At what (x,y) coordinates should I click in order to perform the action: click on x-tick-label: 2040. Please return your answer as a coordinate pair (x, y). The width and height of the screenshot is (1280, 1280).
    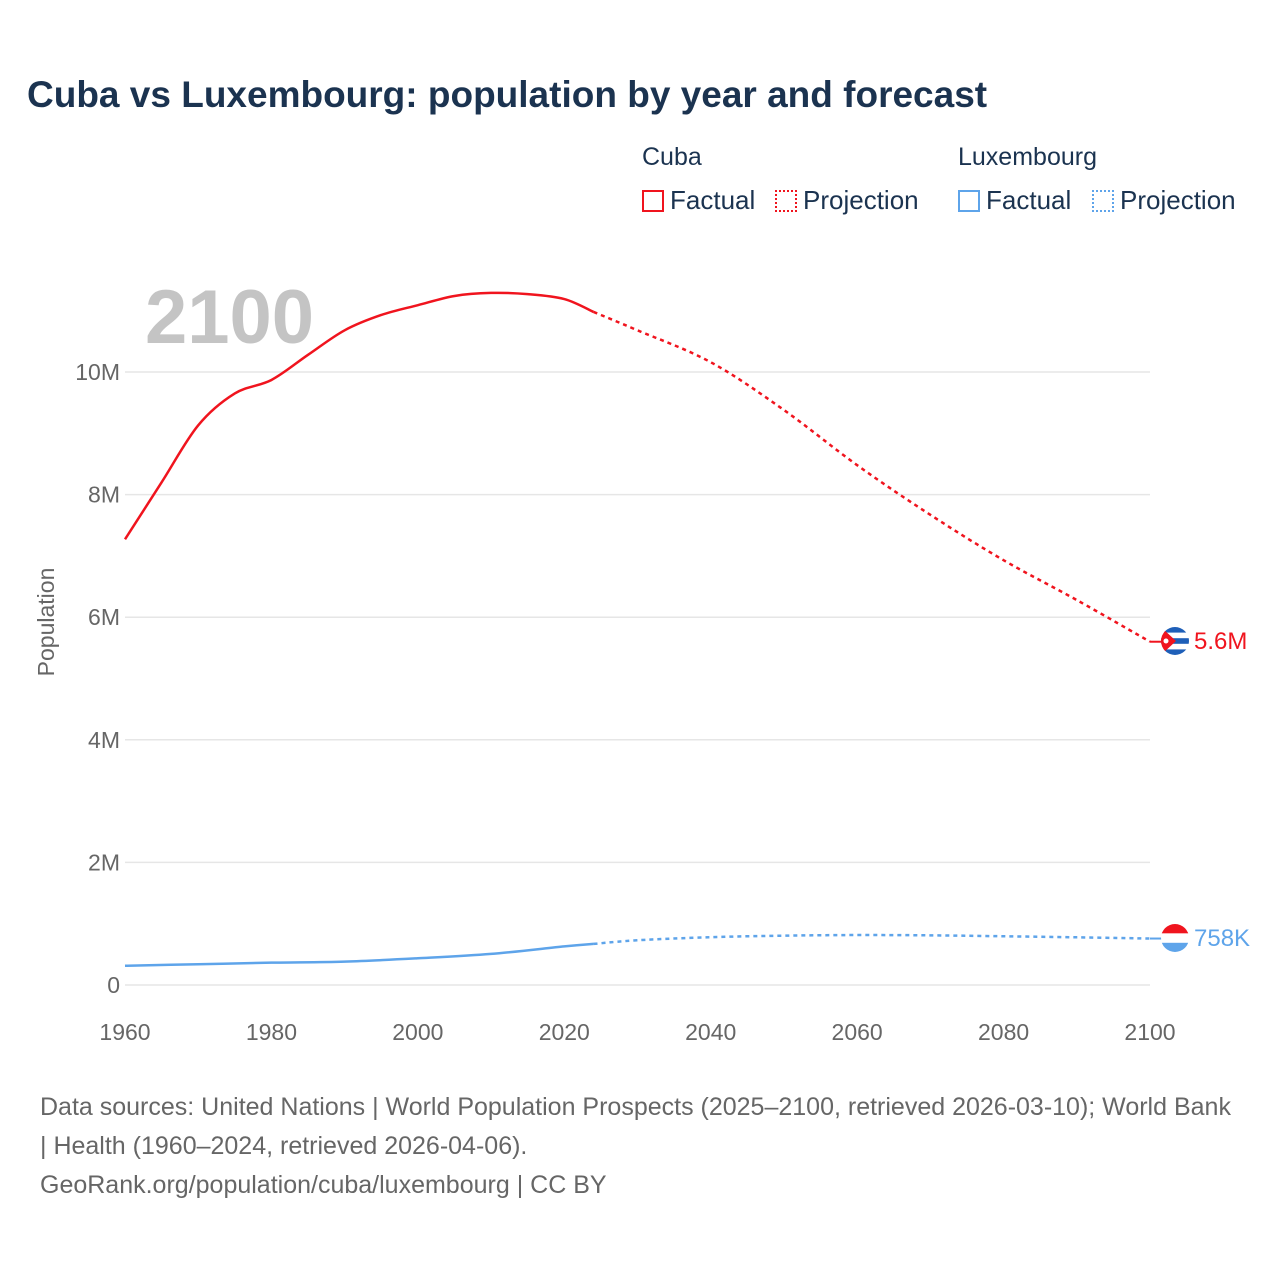
    Looking at the image, I should click on (710, 1032).